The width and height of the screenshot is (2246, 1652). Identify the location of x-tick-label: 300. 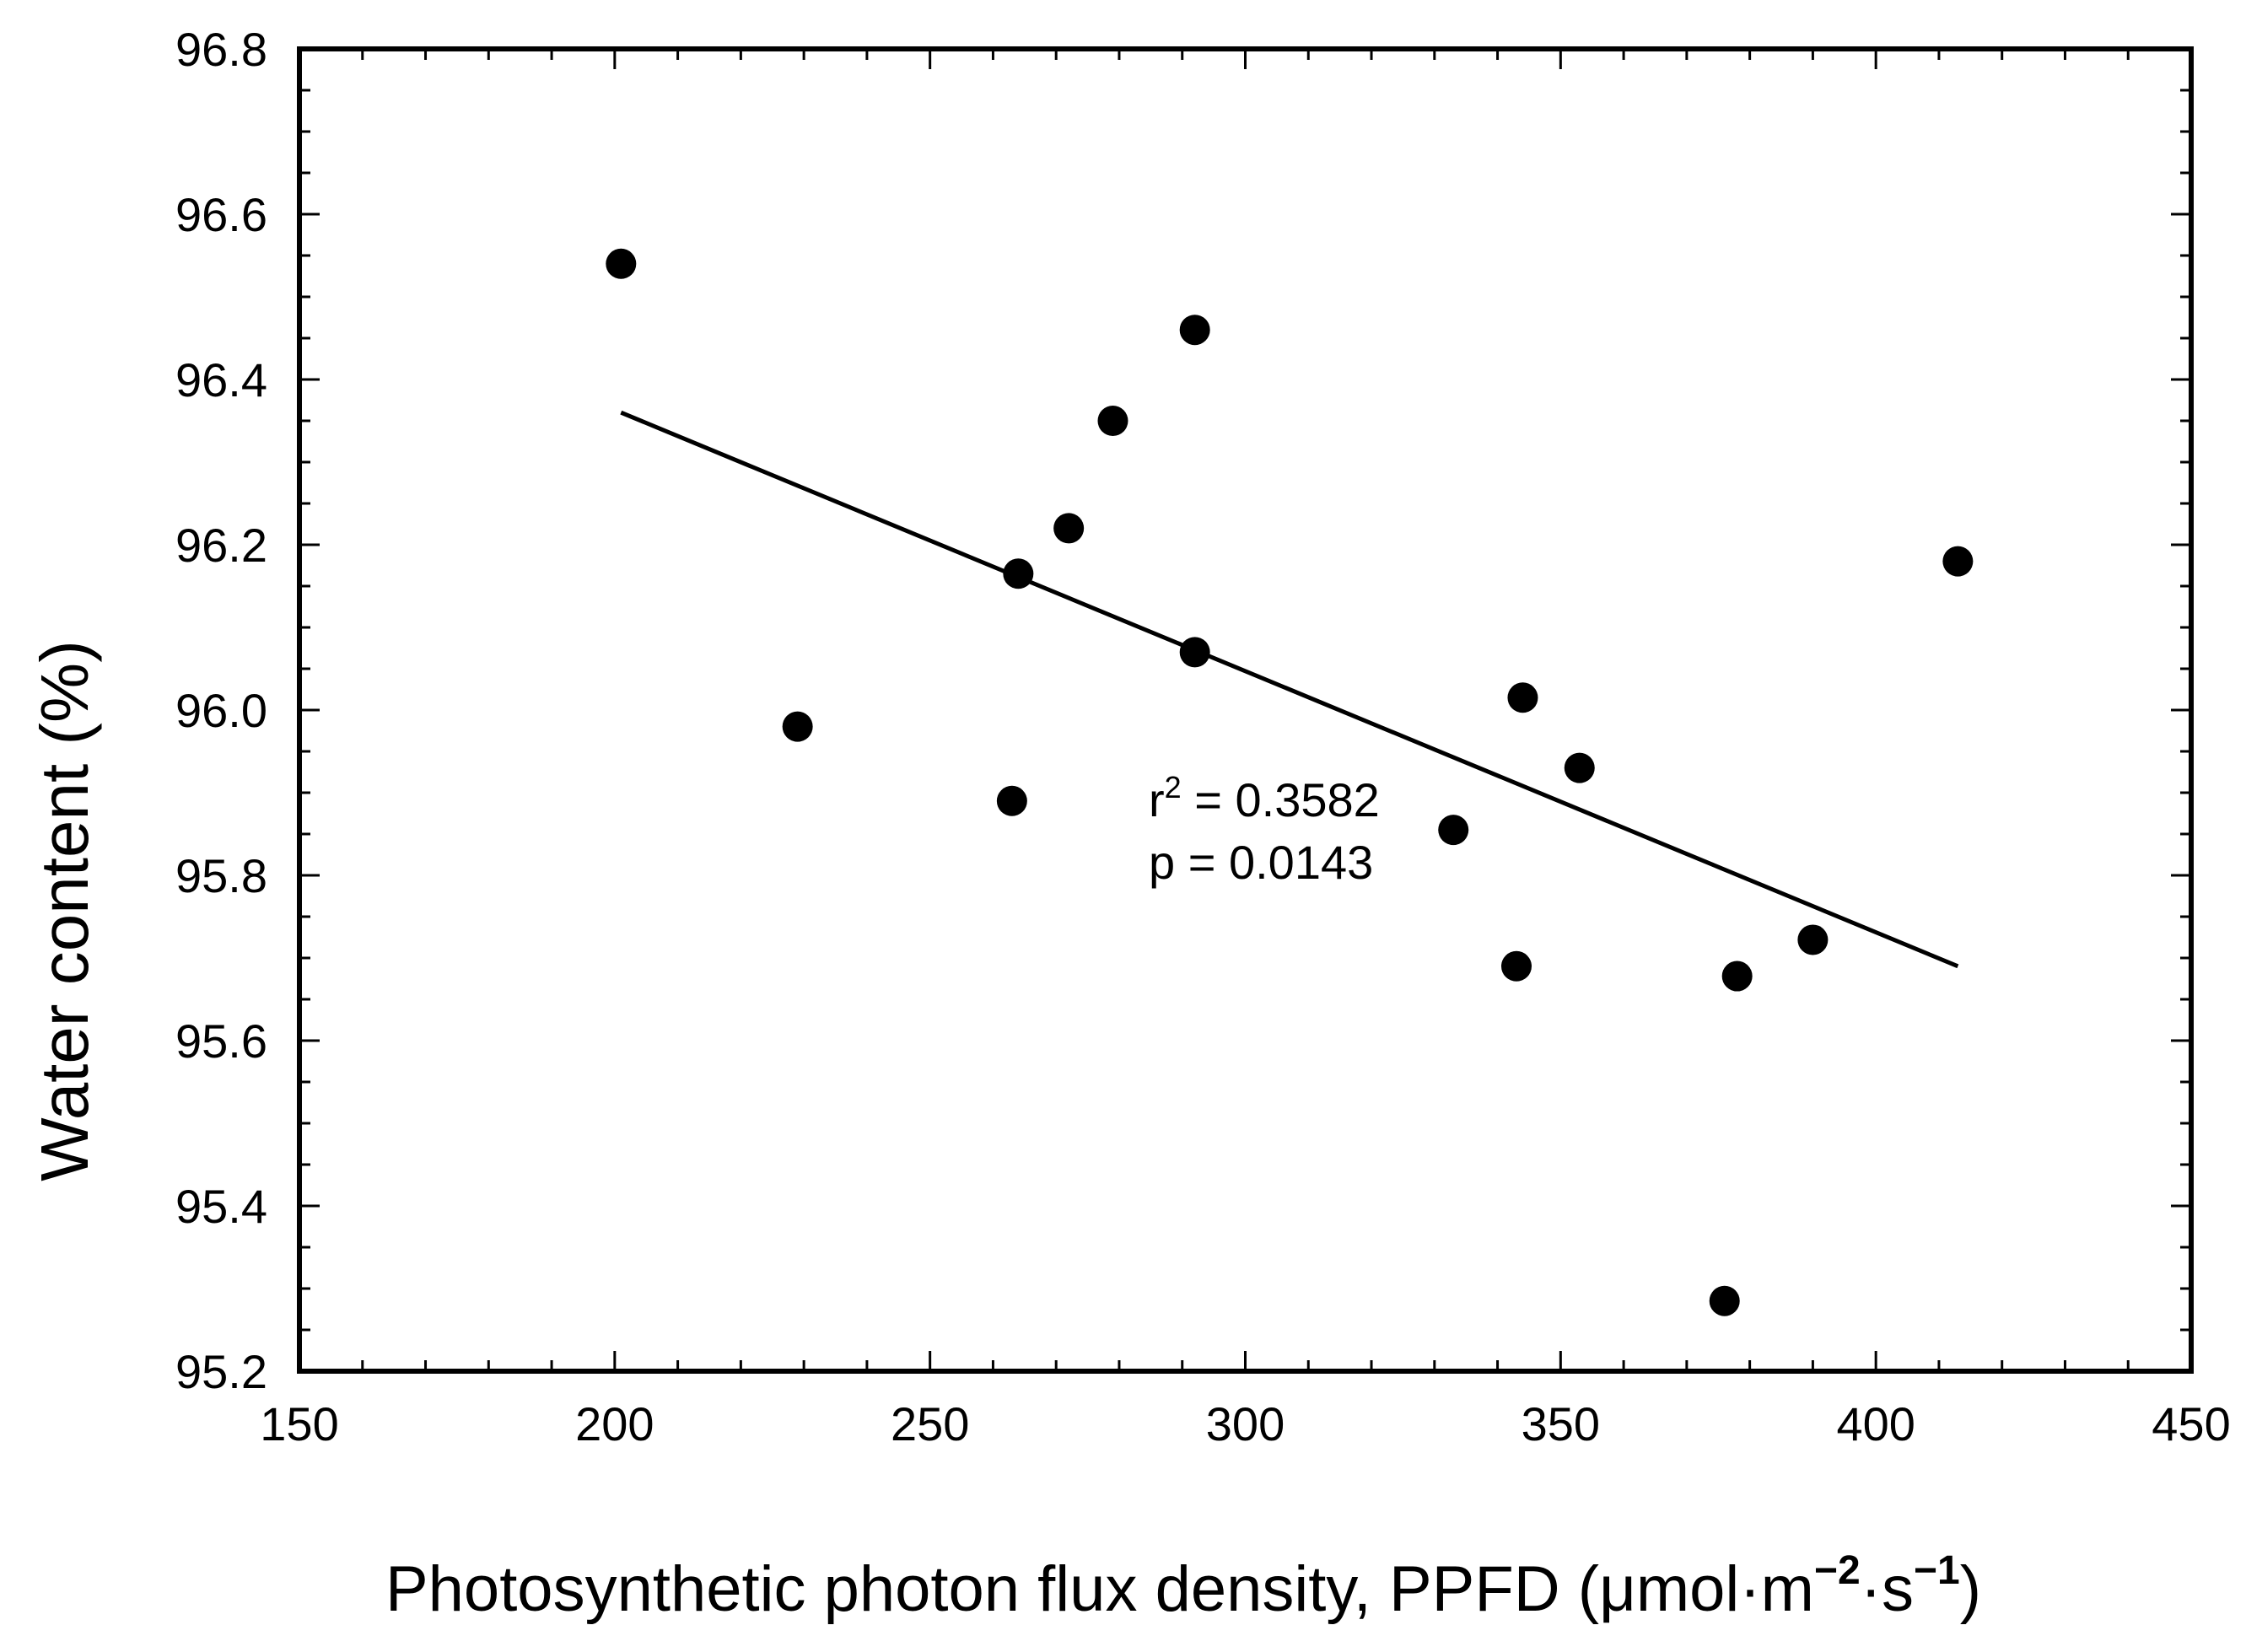
(1246, 1424).